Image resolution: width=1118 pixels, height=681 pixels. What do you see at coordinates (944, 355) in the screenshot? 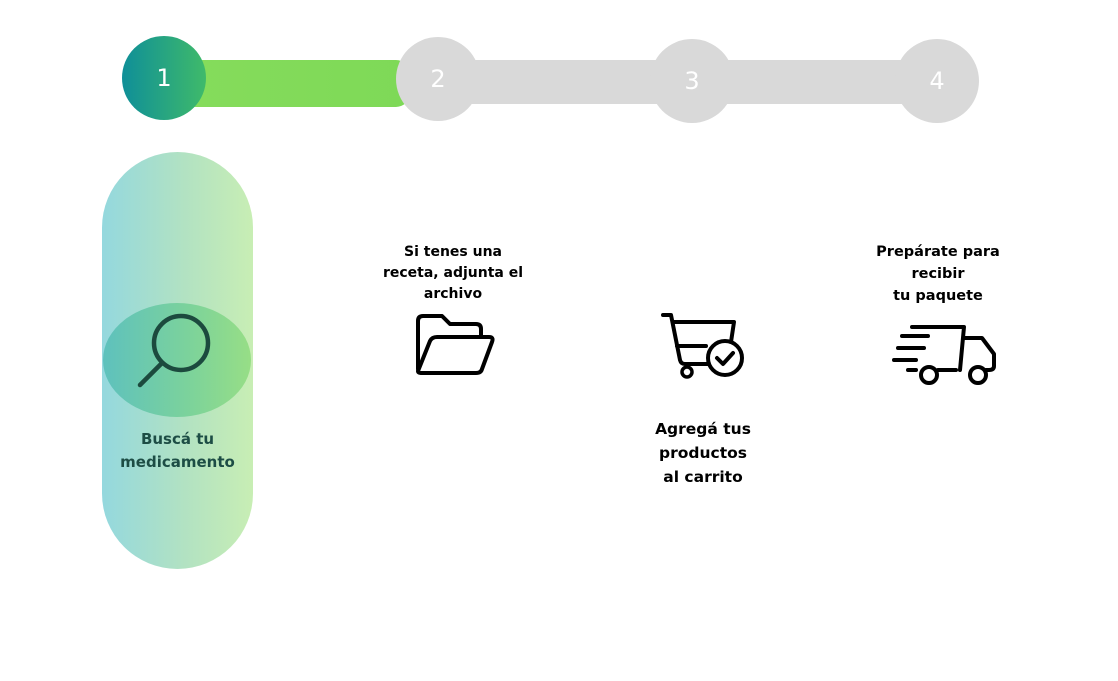
I see `delivery-truck-icon` at bounding box center [944, 355].